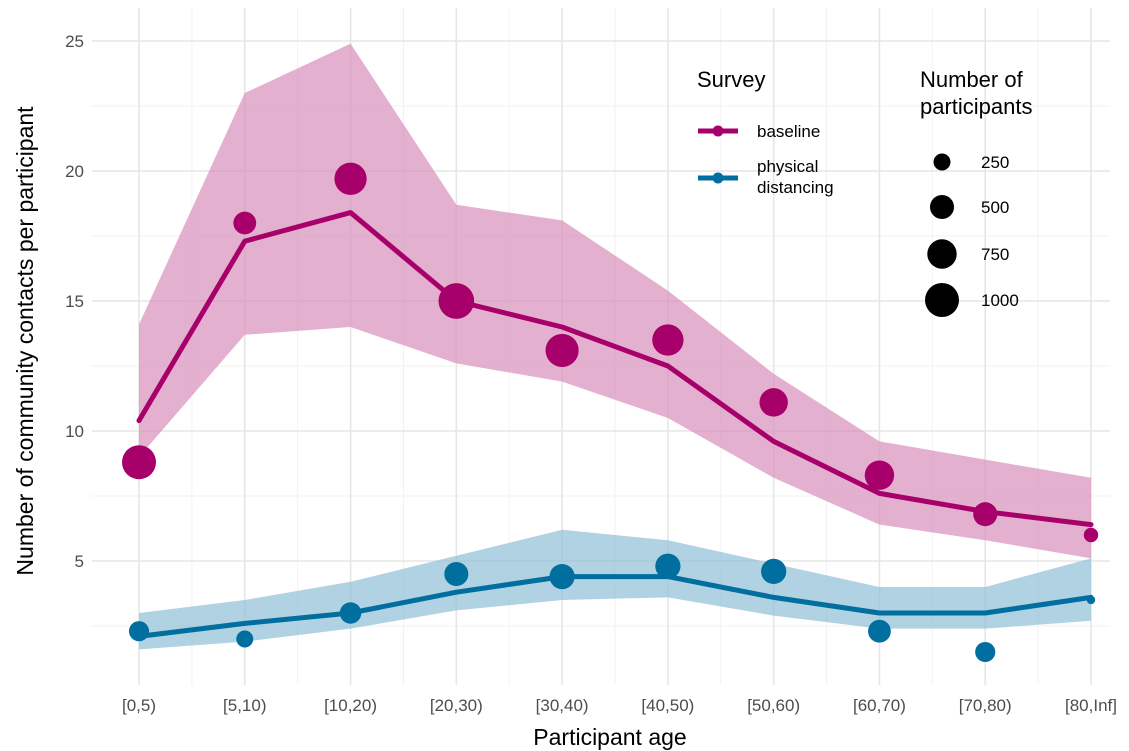  What do you see at coordinates (976, 106) in the screenshot?
I see `legend-size-title-line2: participants` at bounding box center [976, 106].